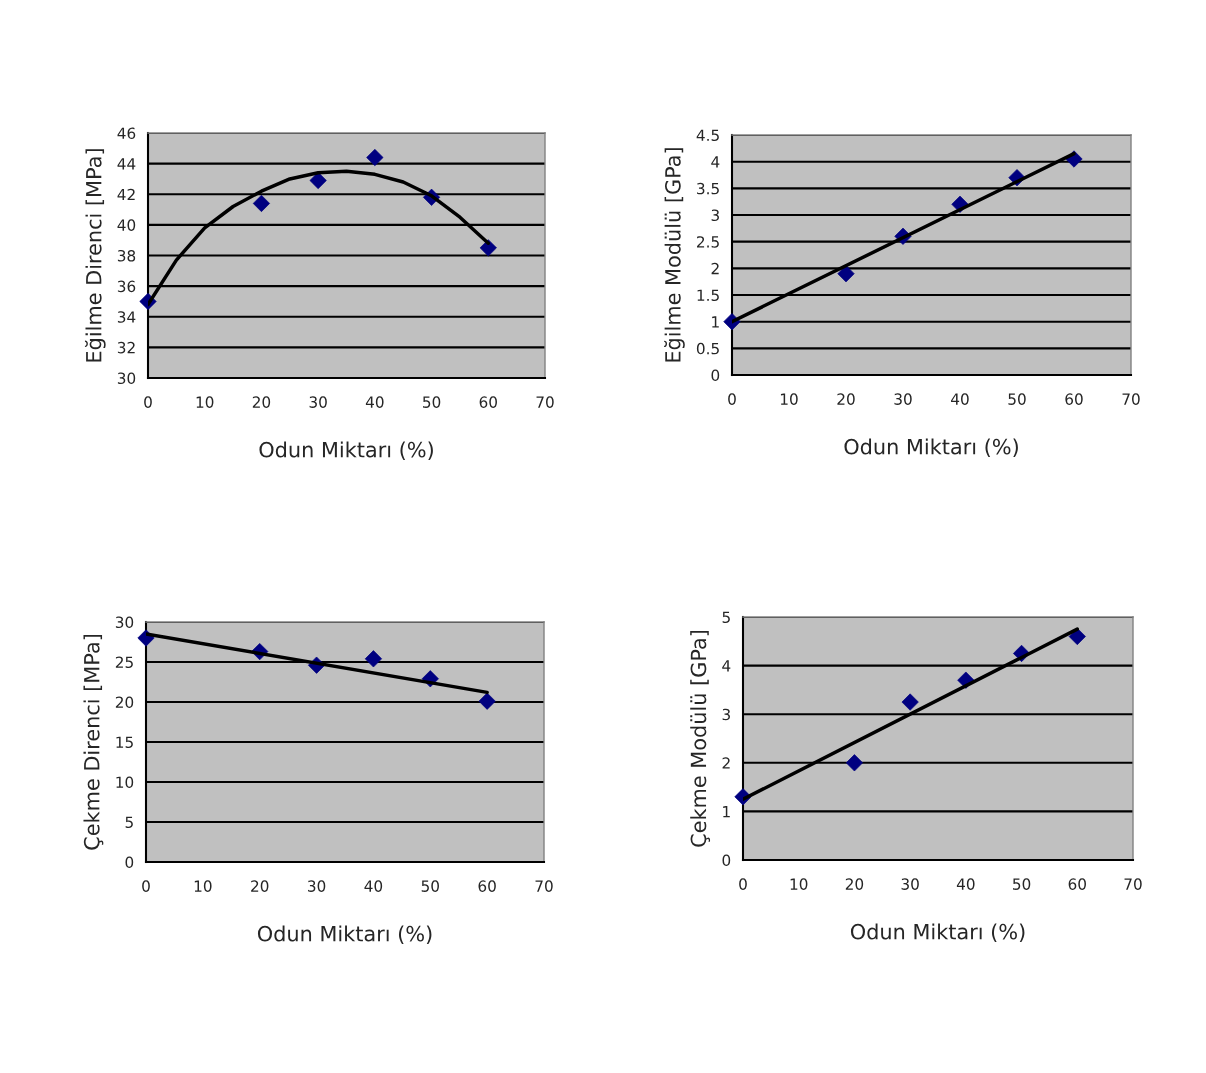 The width and height of the screenshot is (1206, 1073). Describe the element at coordinates (708, 295) in the screenshot. I see `y-tick-label: 1.5` at that location.